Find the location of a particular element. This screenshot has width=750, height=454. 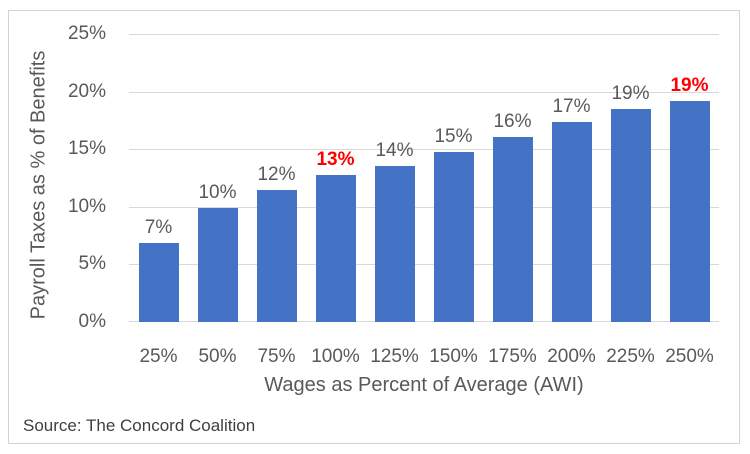

bar-value-label: 13% is located at coordinates (335, 159).